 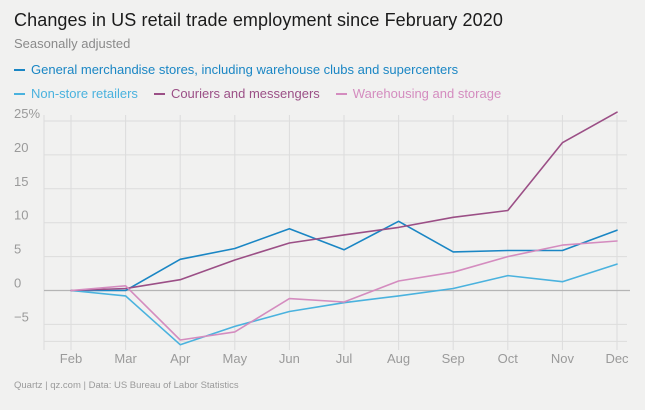 I want to click on legend-swatch-warehousing, so click(x=341, y=93).